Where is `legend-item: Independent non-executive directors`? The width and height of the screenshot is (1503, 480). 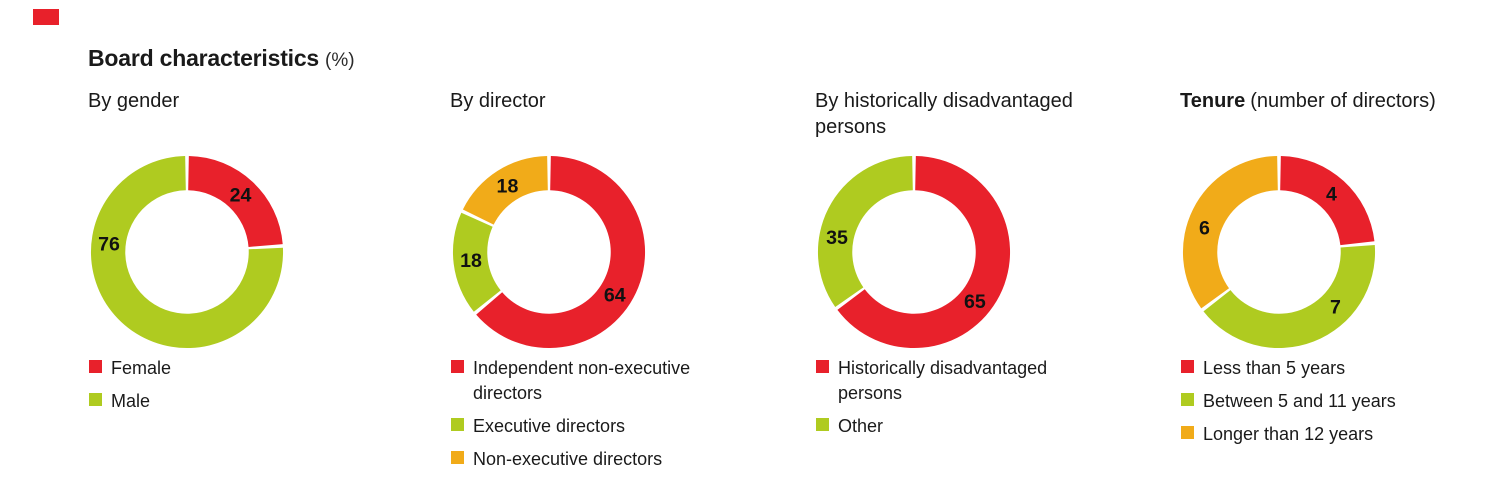 legend-item: Independent non-executive directors is located at coordinates (581, 381).